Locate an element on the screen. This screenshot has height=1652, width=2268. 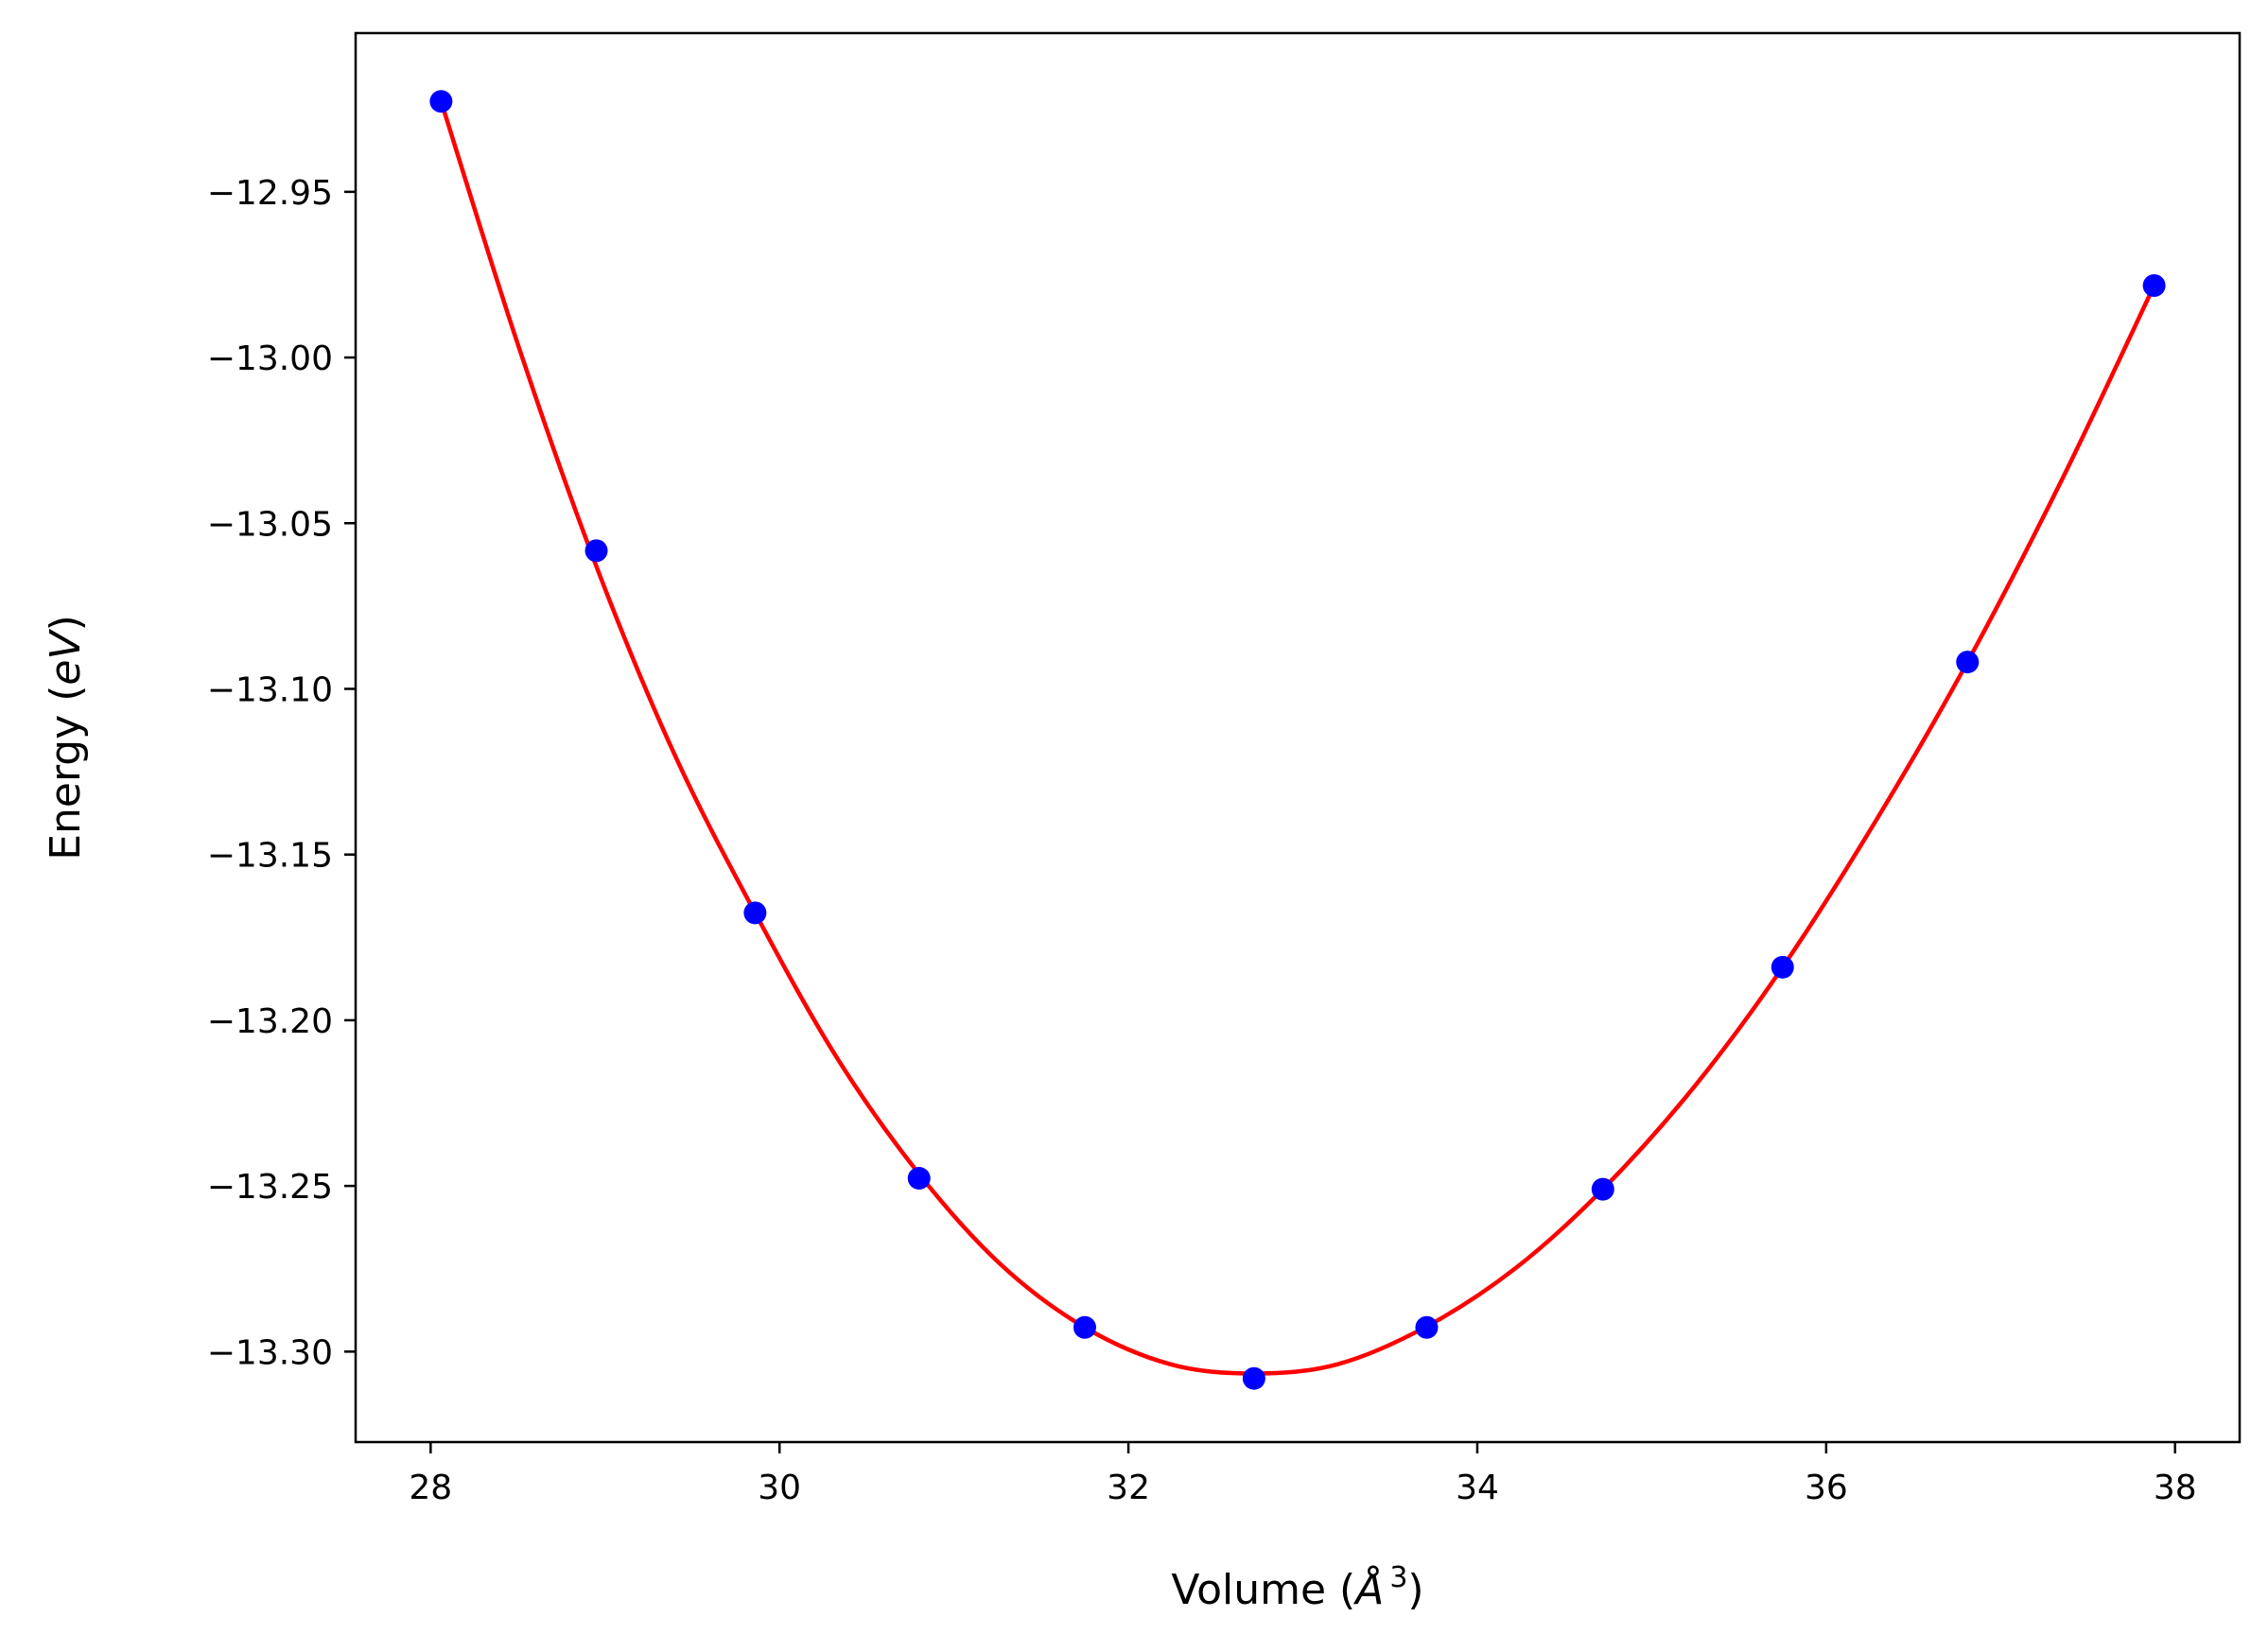
x-axis-ticks: 28 30 32 34 36 38 is located at coordinates (1303, 1475).